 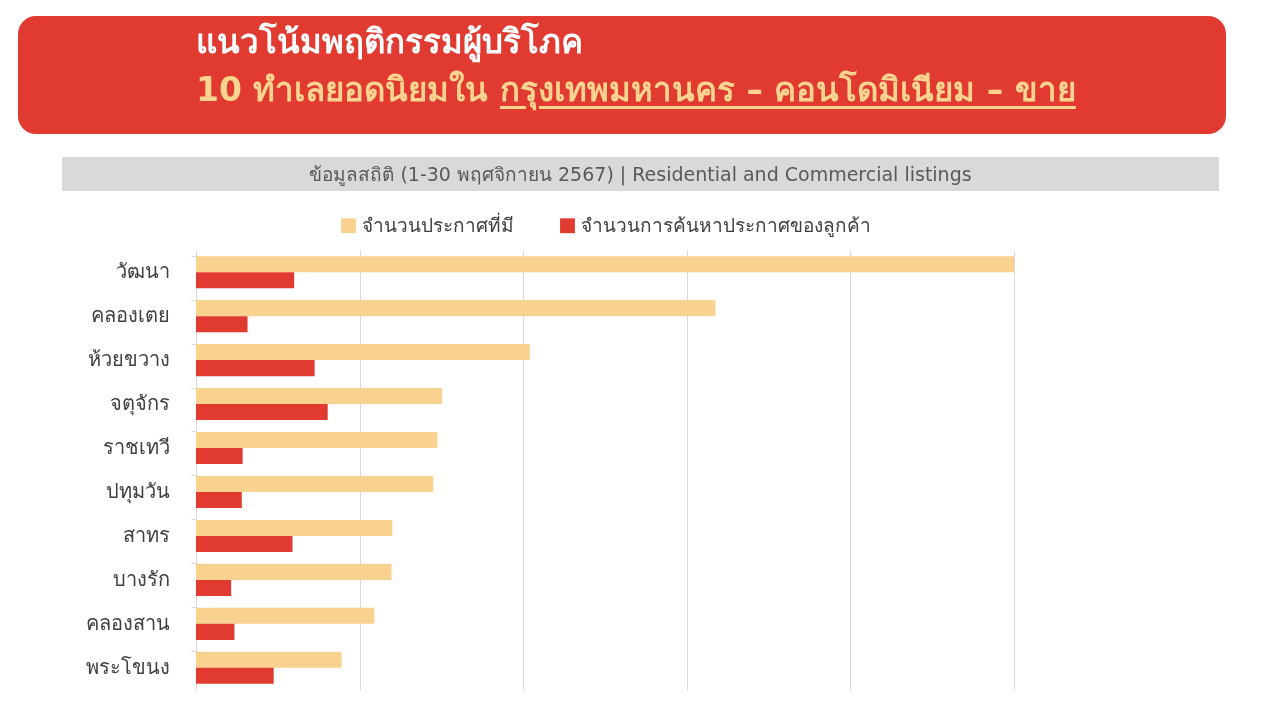 I want to click on chart-title: แนวโน้มพฤติกรรมผู้บริโภค, so click(x=389, y=42).